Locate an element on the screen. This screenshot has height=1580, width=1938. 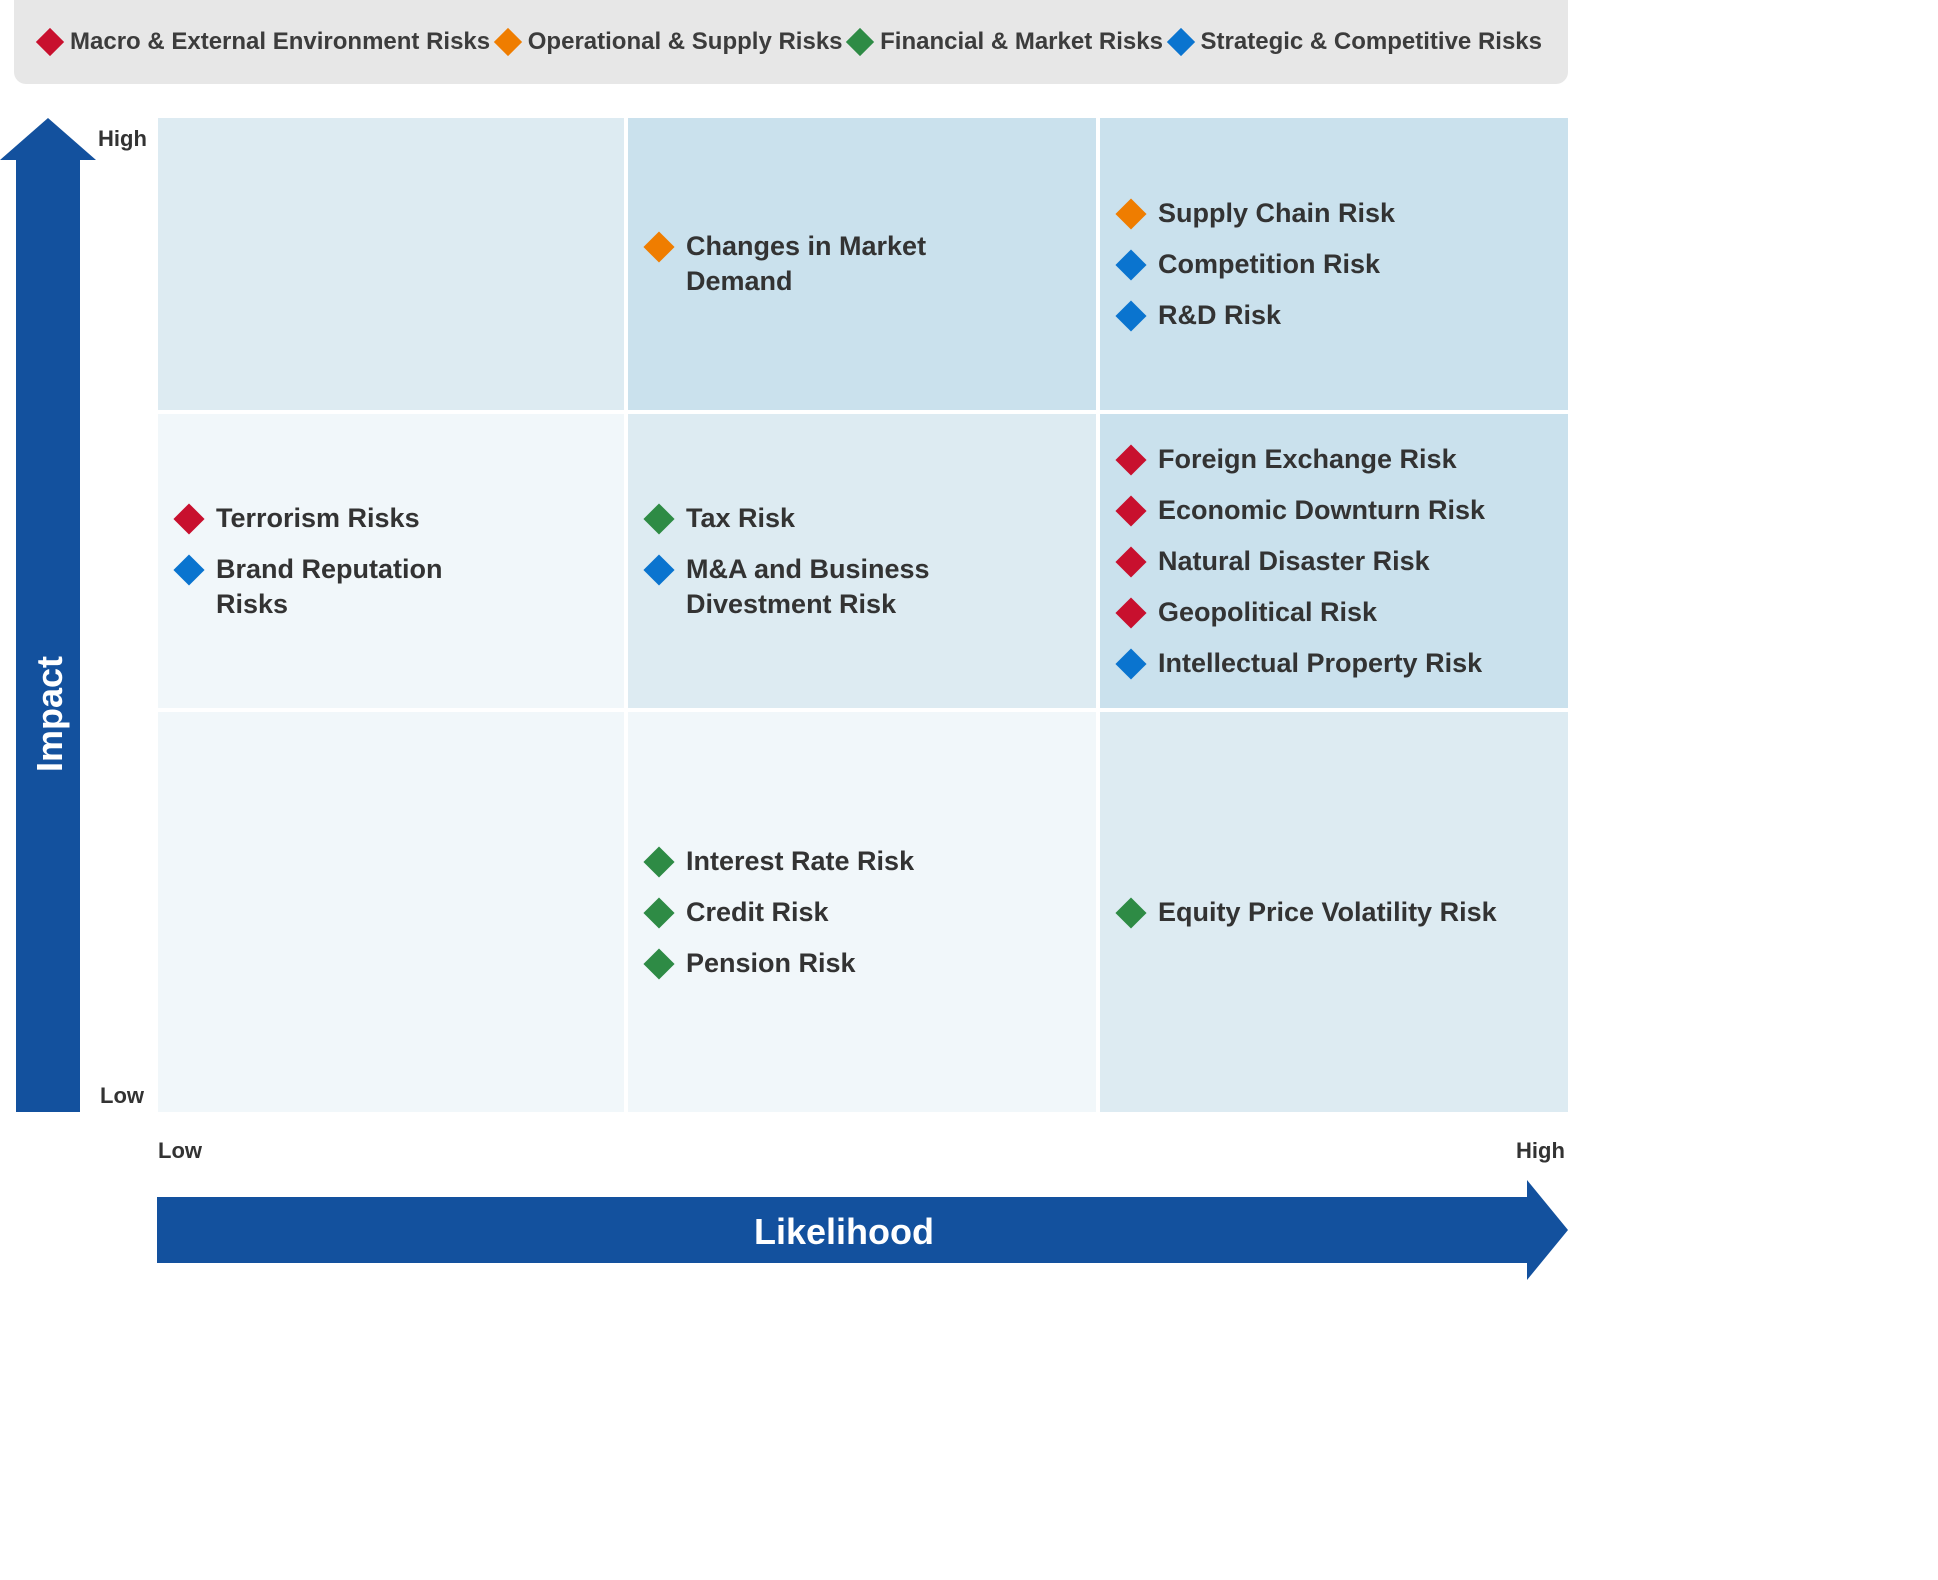
risk-item: Geopolitical Risk is located at coordinates (1300, 612).